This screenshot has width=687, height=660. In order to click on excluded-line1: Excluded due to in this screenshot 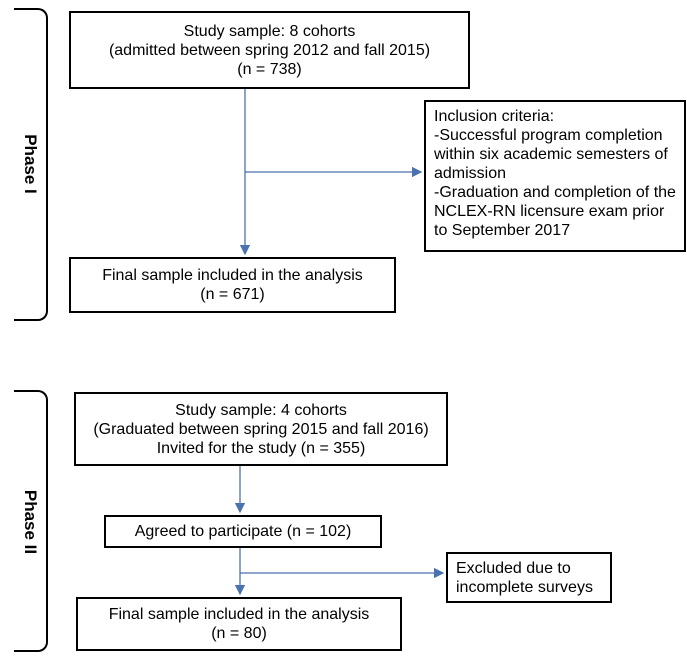, I will do `click(513, 568)`.